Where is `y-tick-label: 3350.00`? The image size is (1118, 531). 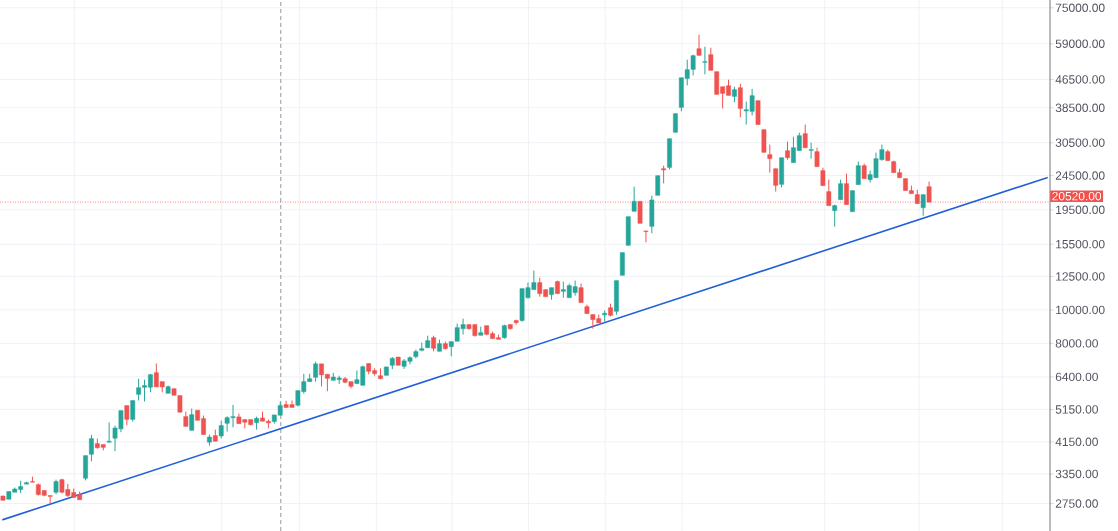 y-tick-label: 3350.00 is located at coordinates (1076, 474).